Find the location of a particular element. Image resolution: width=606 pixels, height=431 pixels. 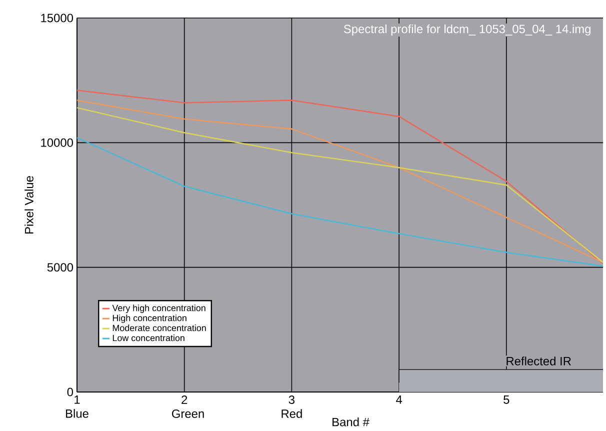

legend-label: Moderate concentration is located at coordinates (159, 328).